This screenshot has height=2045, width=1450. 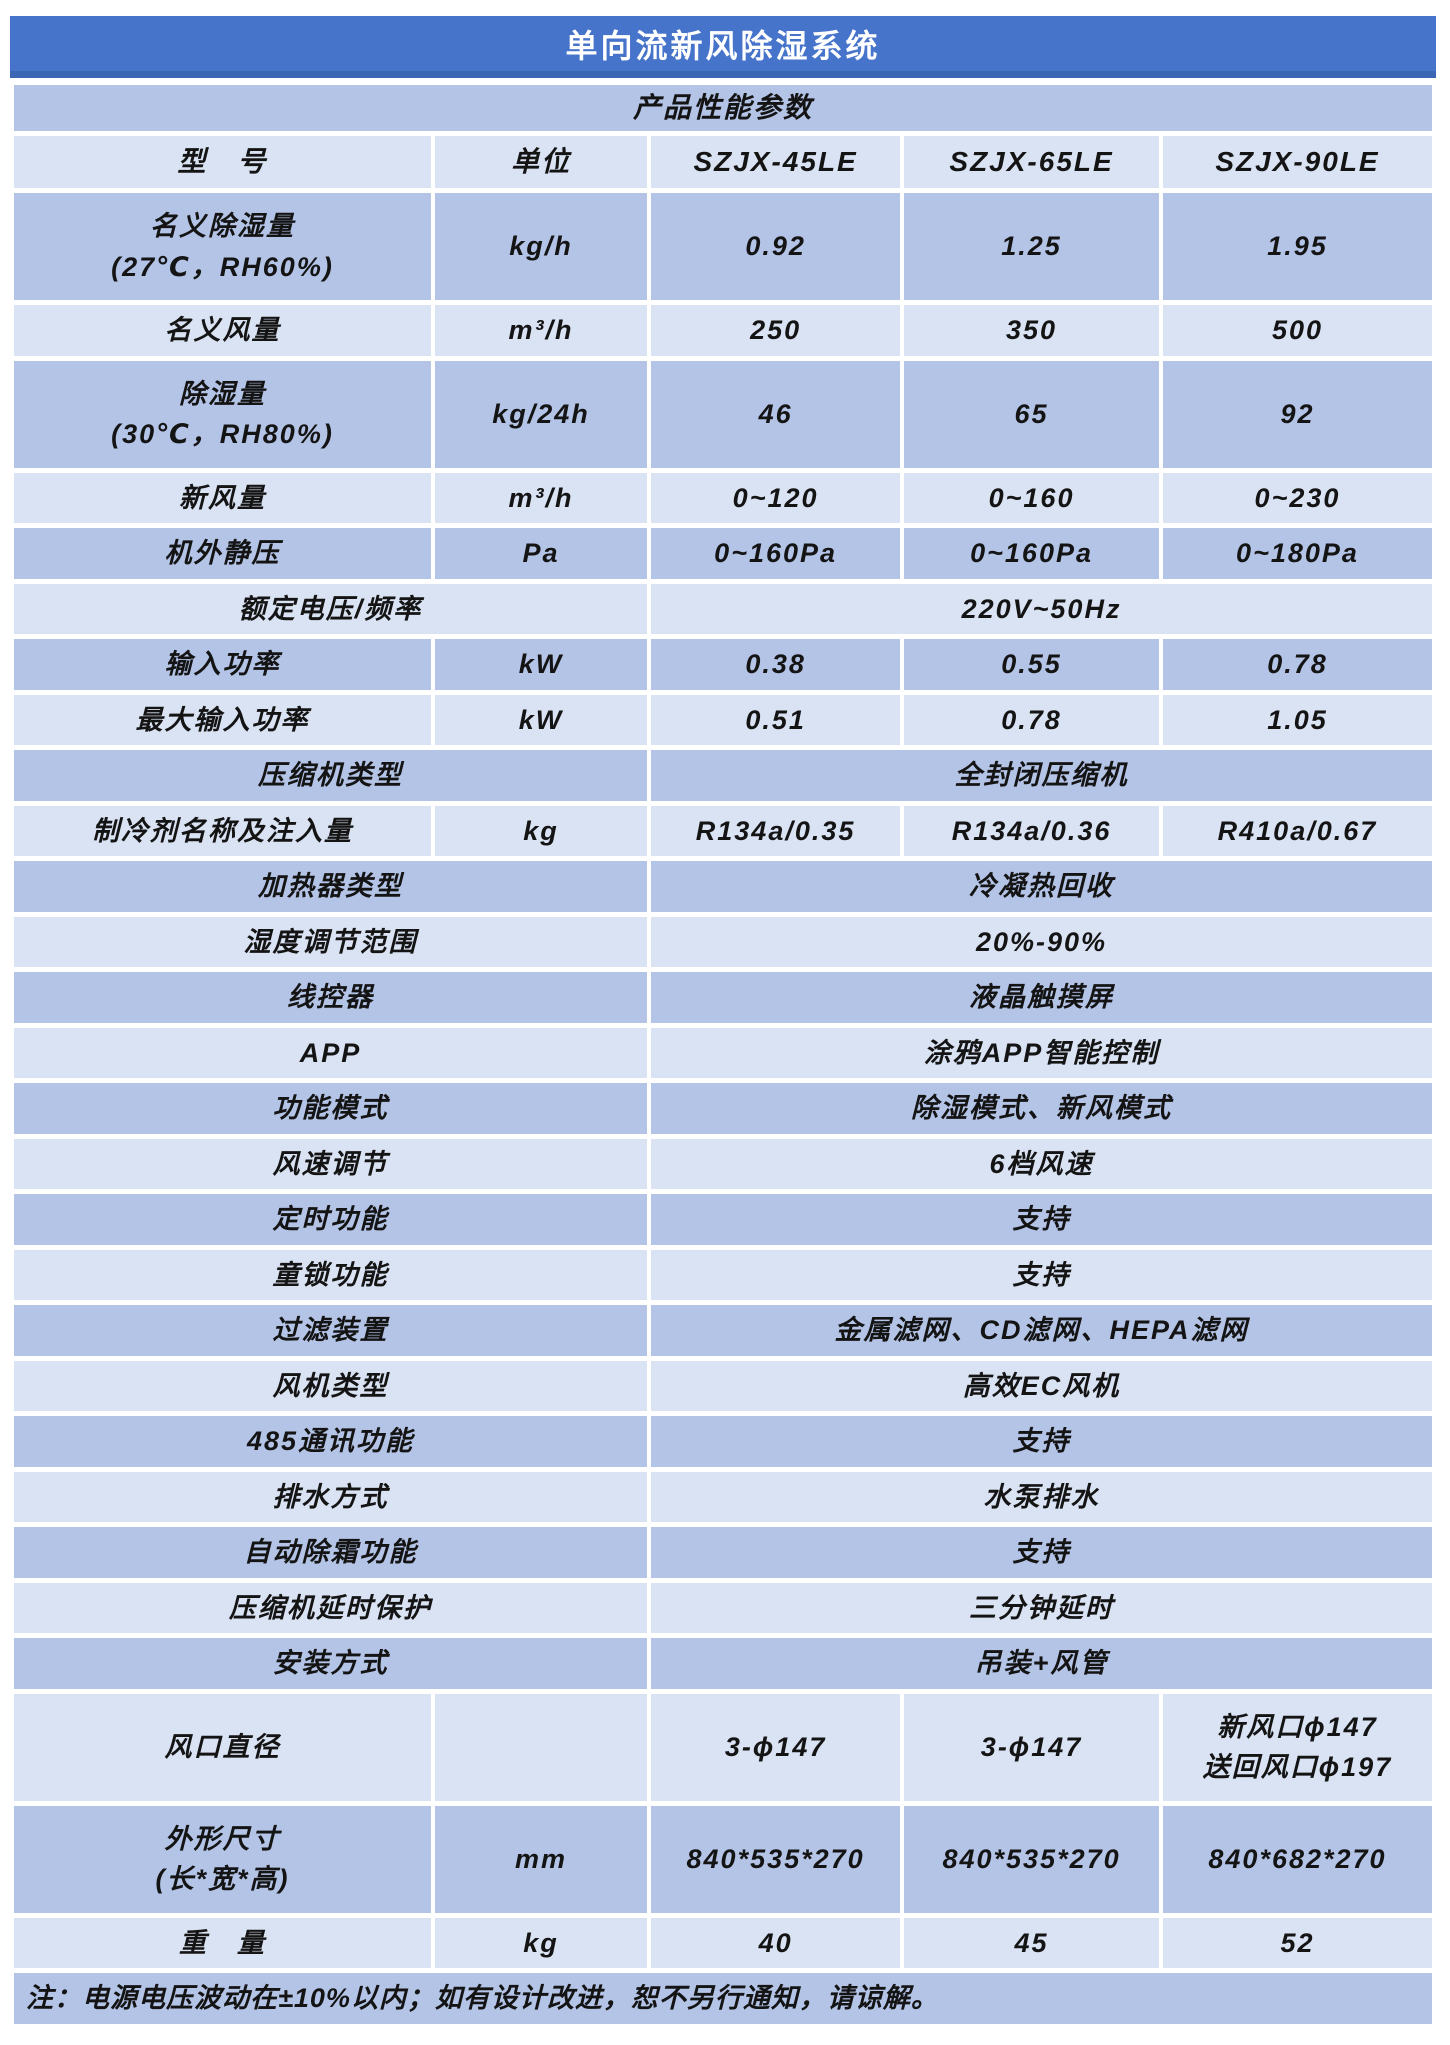 I want to click on title-bar: 单向流新风除湿系统, so click(x=723, y=47).